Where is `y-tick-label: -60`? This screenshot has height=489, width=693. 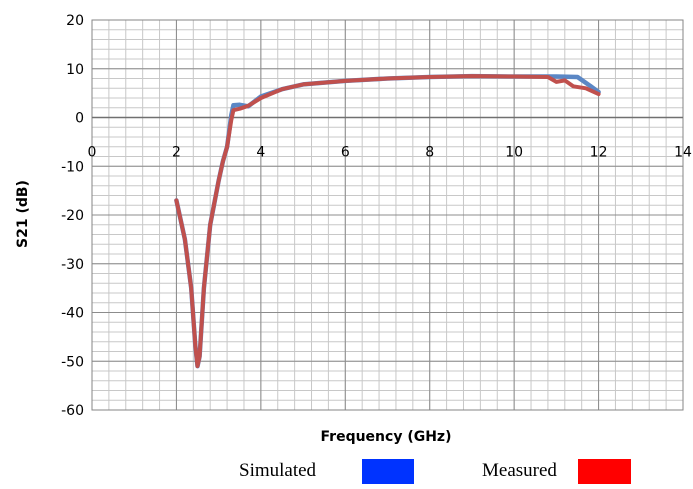 y-tick-label: -60 is located at coordinates (72, 411).